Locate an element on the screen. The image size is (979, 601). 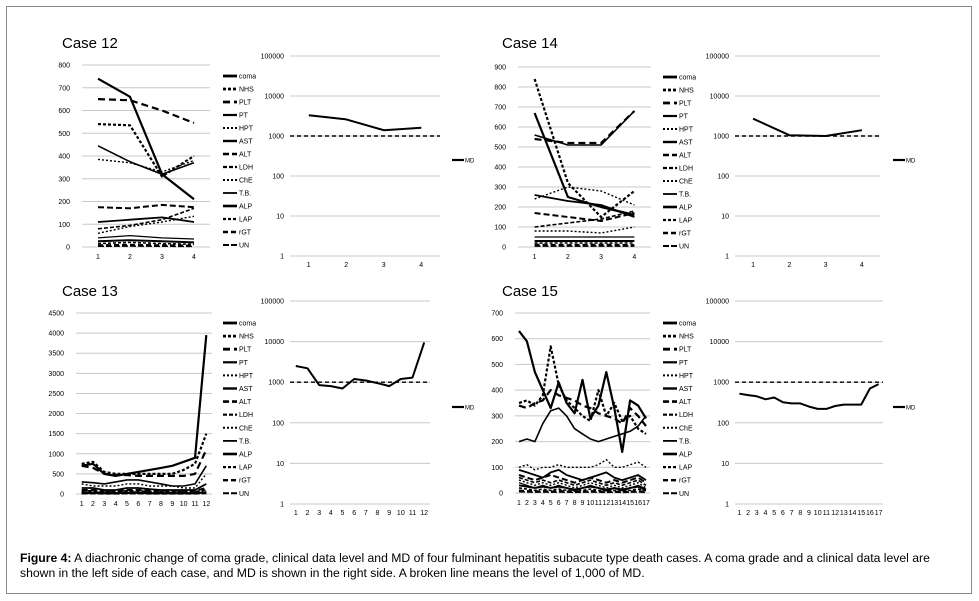
series-line-plt is located at coordinates (146, 111).